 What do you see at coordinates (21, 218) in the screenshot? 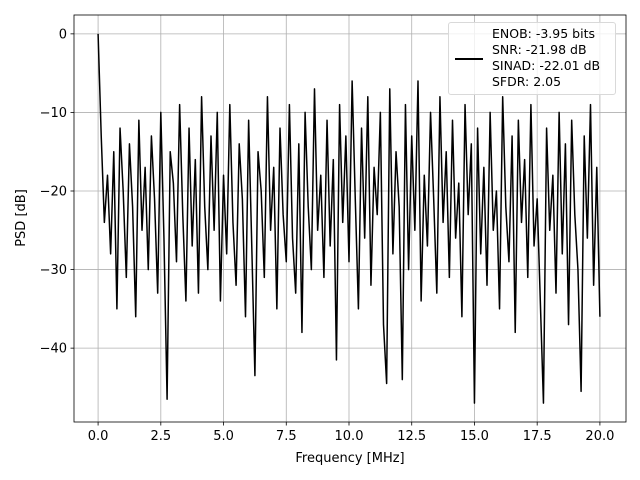
I see `y-axis-label: PSD [dB]` at bounding box center [21, 218].